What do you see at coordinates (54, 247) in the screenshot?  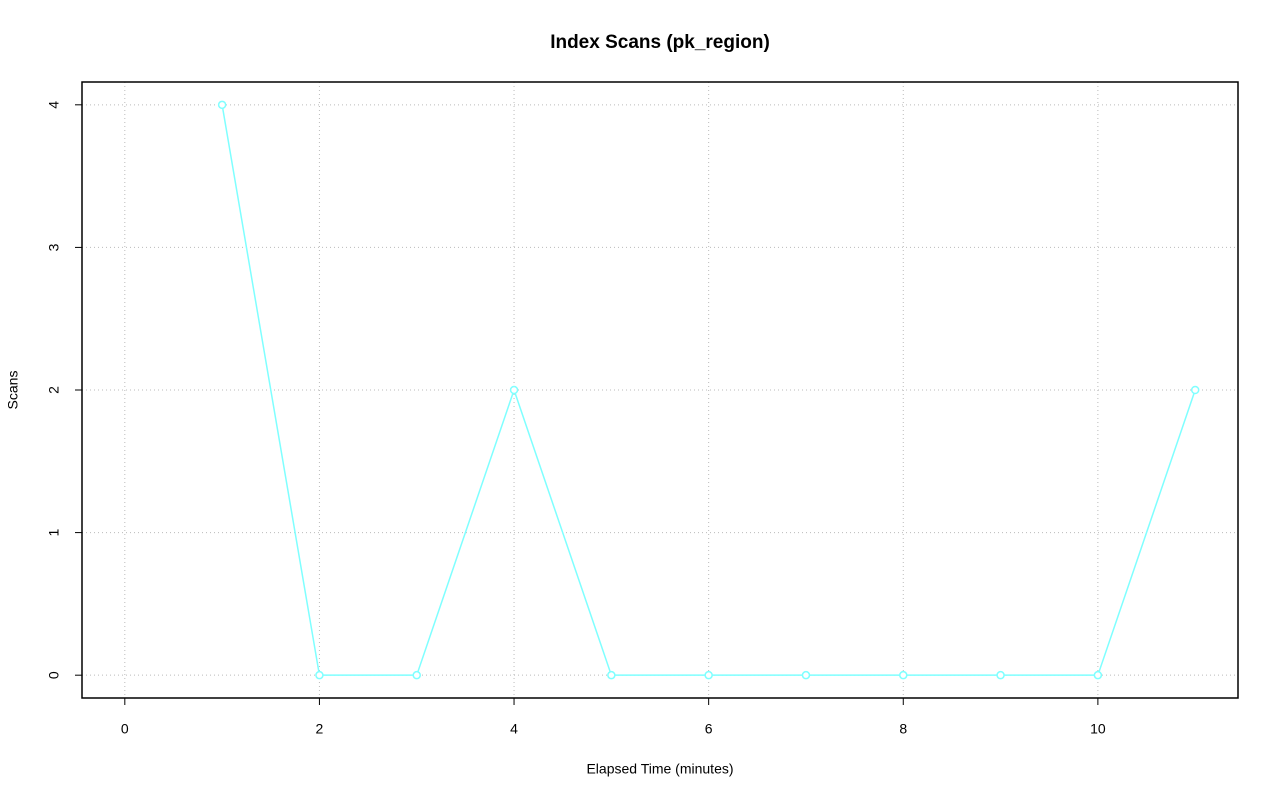 I see `y-tick-label: 3` at bounding box center [54, 247].